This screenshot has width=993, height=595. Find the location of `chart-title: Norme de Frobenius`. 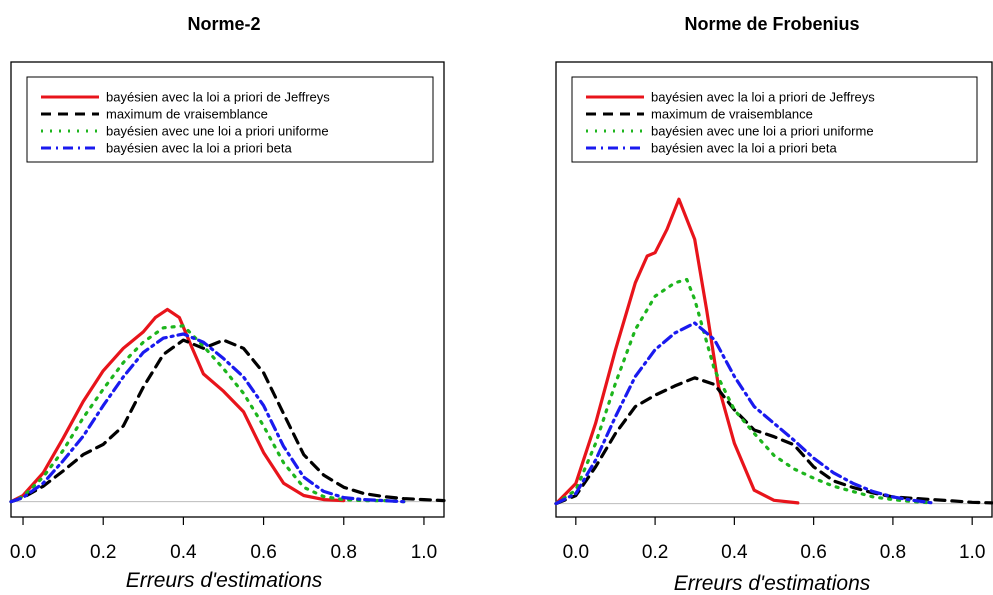

chart-title: Norme de Frobenius is located at coordinates (771, 24).